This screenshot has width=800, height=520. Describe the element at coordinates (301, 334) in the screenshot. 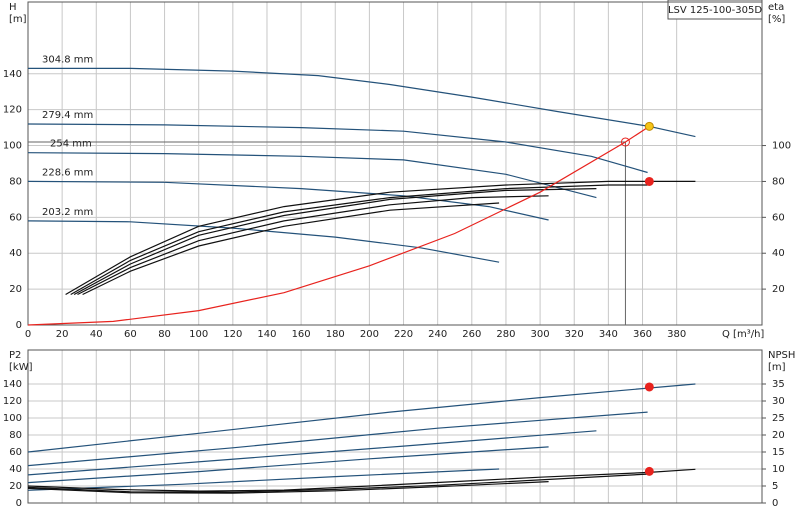

I see `x-tick-label: 160` at that location.